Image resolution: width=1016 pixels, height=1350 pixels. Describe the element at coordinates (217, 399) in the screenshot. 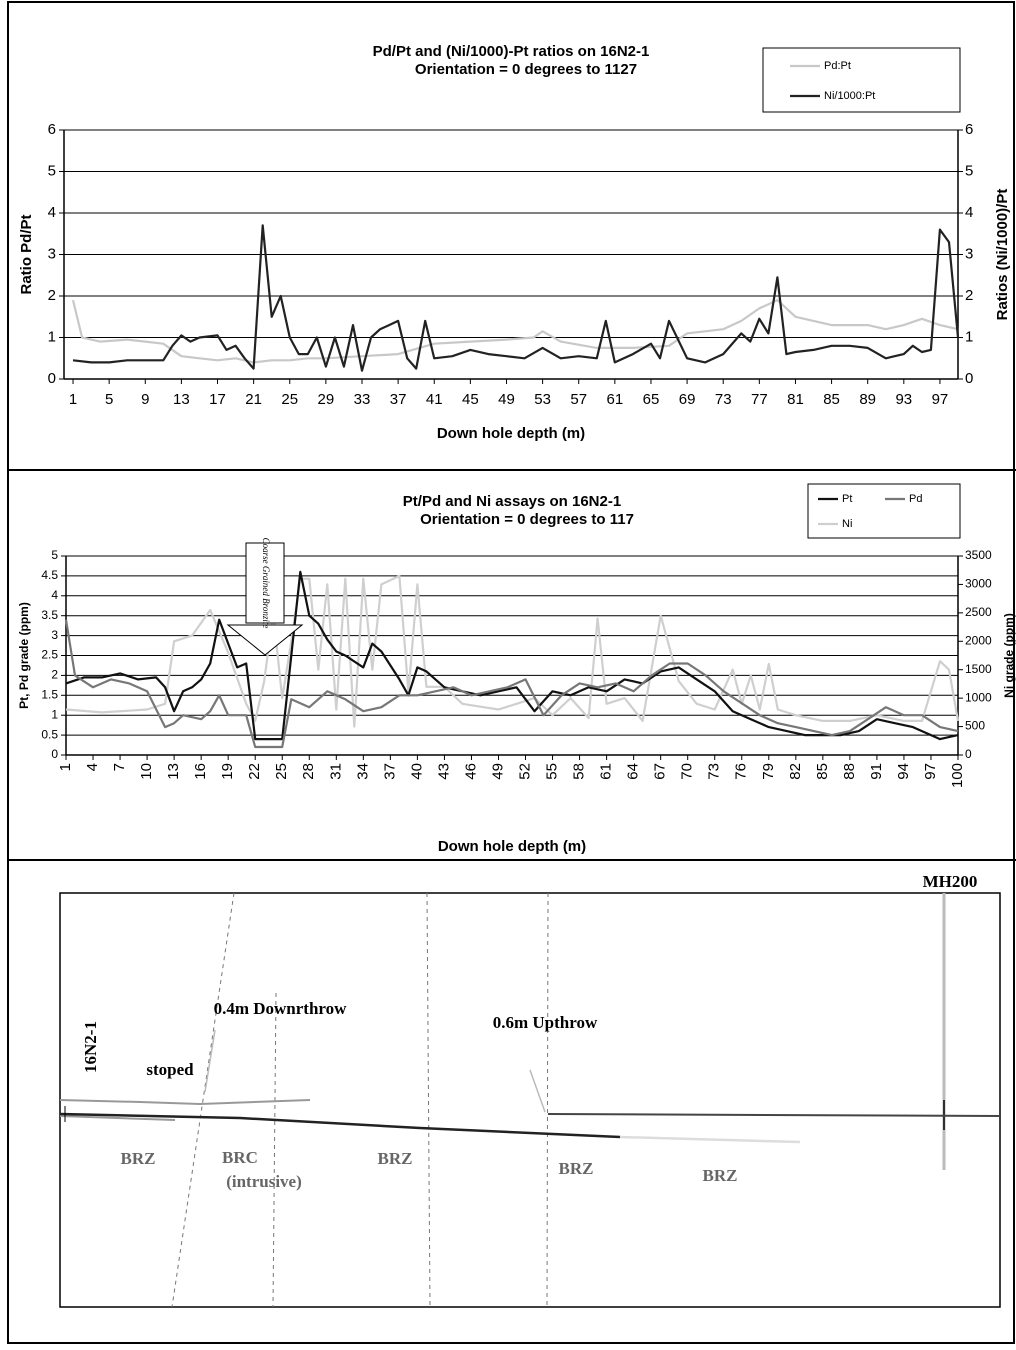

I see `x-tick-label: 17` at that location.